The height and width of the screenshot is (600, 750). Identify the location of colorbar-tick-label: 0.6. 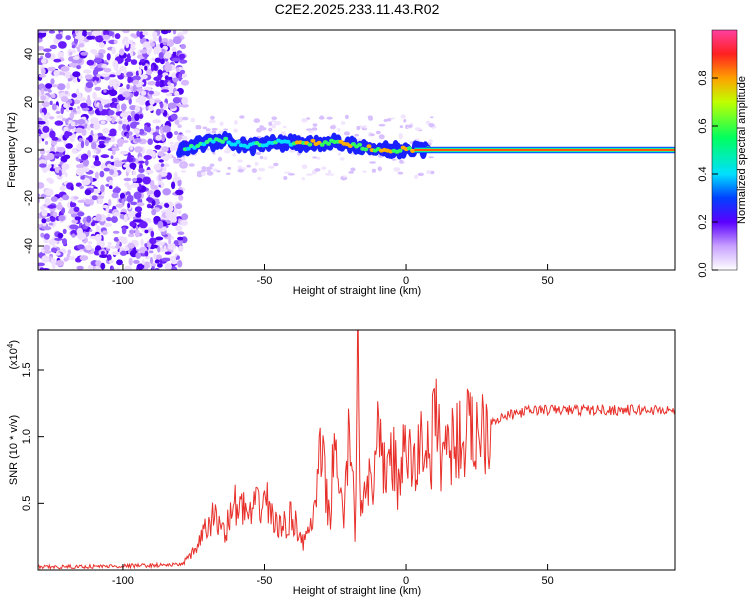
(703, 125).